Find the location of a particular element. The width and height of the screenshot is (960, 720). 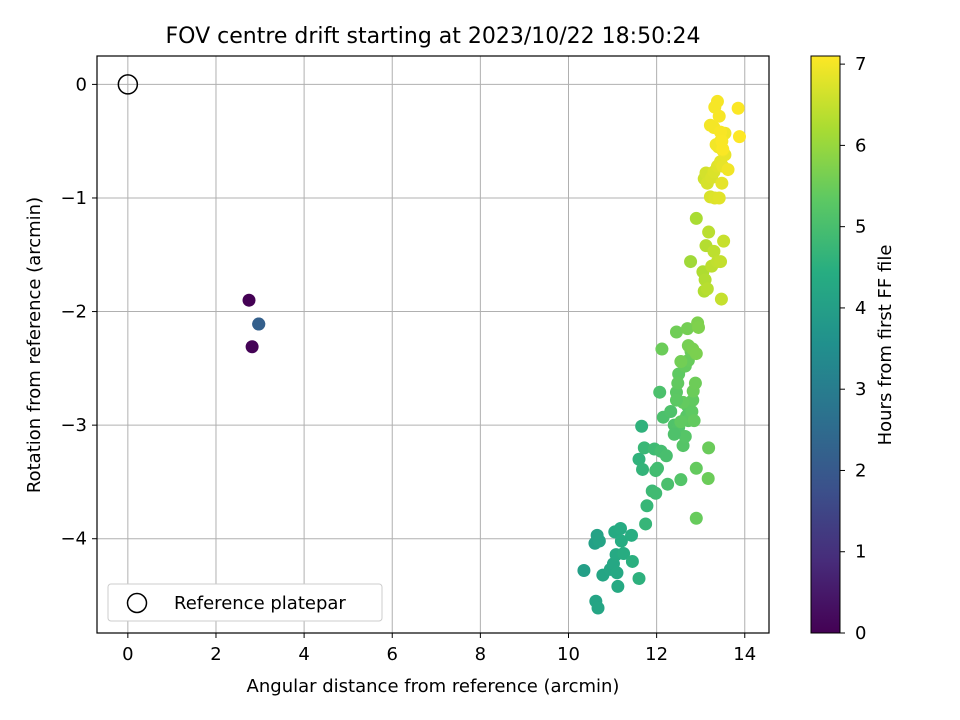

colorbar-ticks: 0 1 2 3 4 5 6 7 is located at coordinates (853, 349).